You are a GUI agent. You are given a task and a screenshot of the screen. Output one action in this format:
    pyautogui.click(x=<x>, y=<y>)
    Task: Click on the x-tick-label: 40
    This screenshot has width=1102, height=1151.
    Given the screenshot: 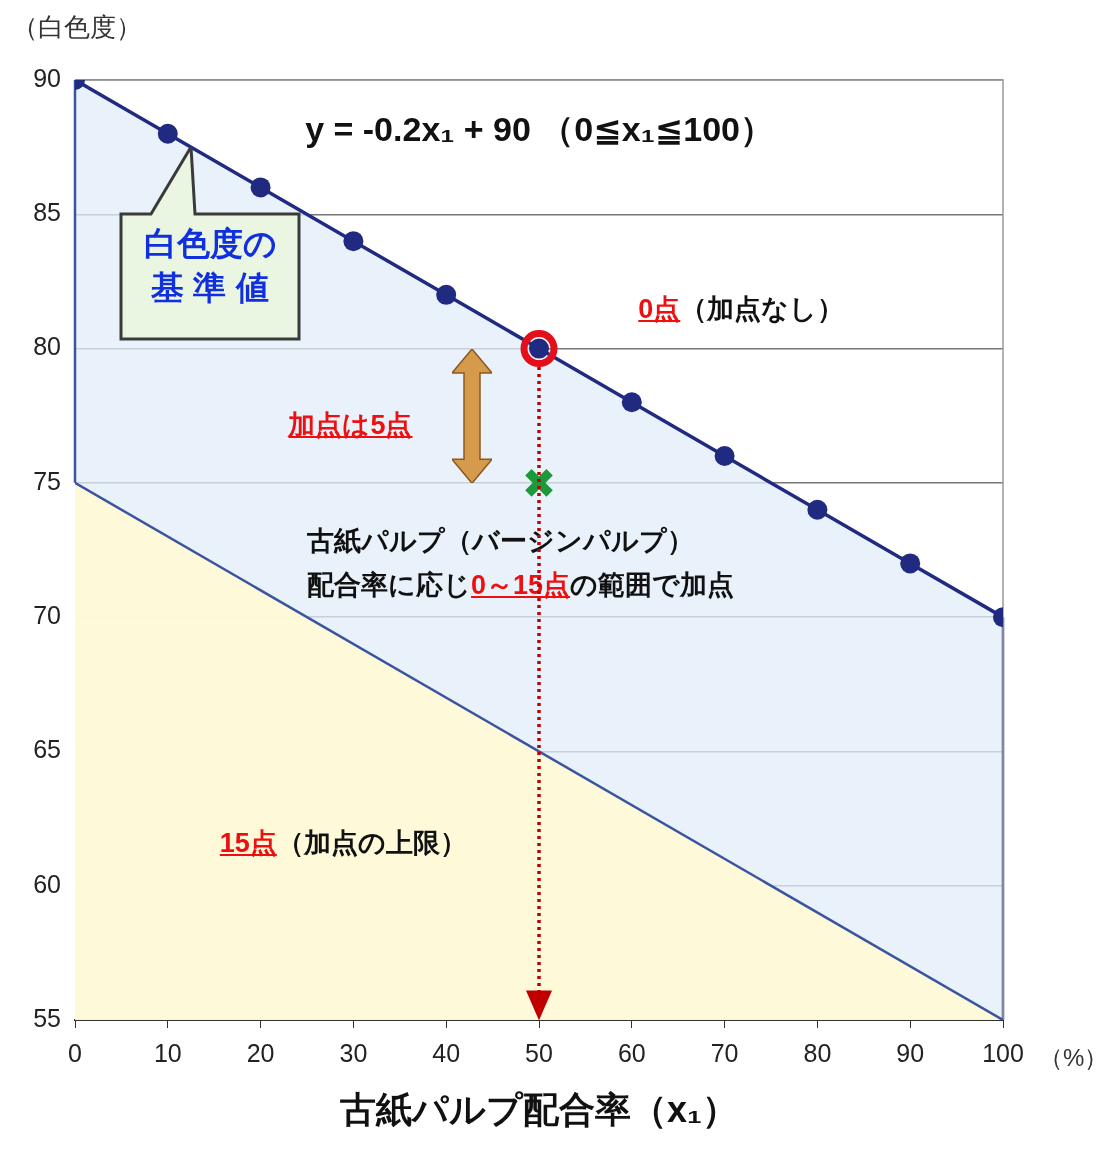 What is the action you would take?
    pyautogui.click(x=446, y=1052)
    